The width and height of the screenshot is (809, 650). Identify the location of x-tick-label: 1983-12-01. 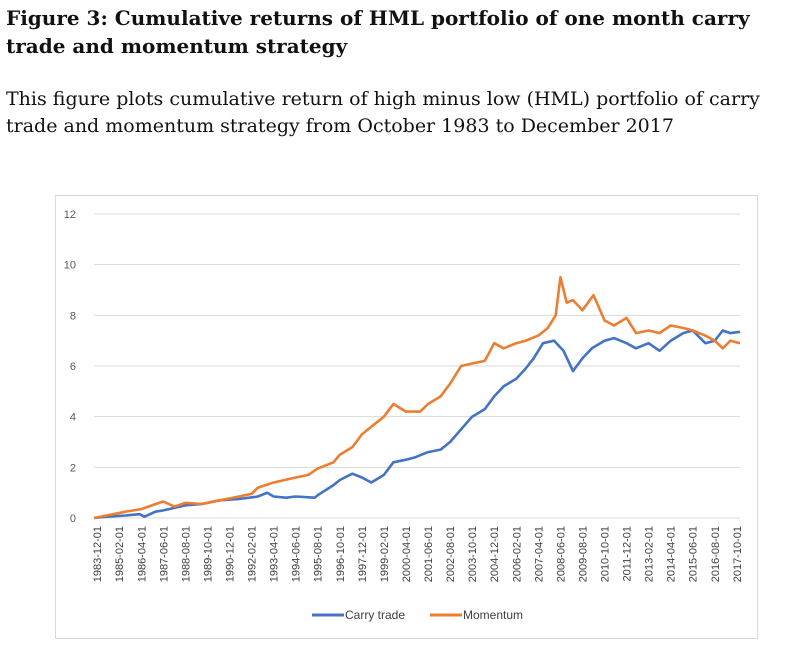
(98, 554).